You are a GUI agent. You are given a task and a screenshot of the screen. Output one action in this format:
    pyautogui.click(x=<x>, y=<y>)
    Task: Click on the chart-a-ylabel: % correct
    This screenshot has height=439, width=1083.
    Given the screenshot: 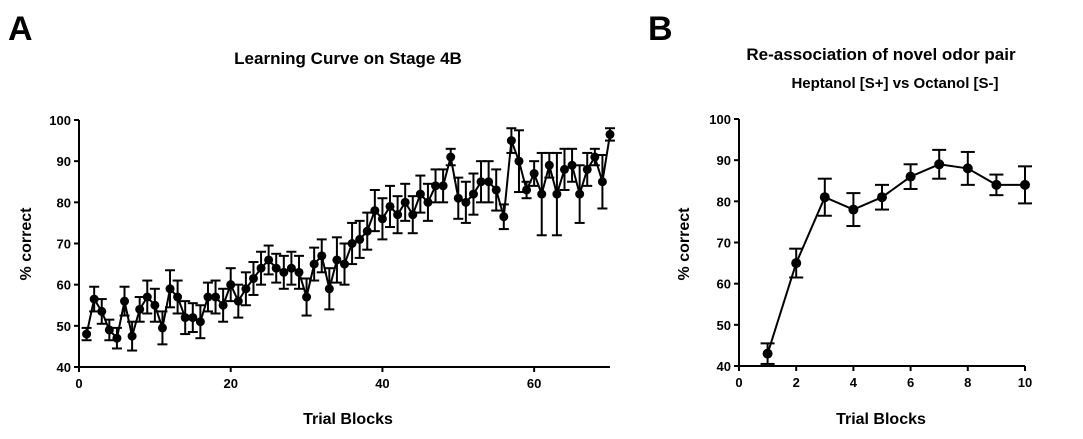 What is the action you would take?
    pyautogui.click(x=26, y=244)
    